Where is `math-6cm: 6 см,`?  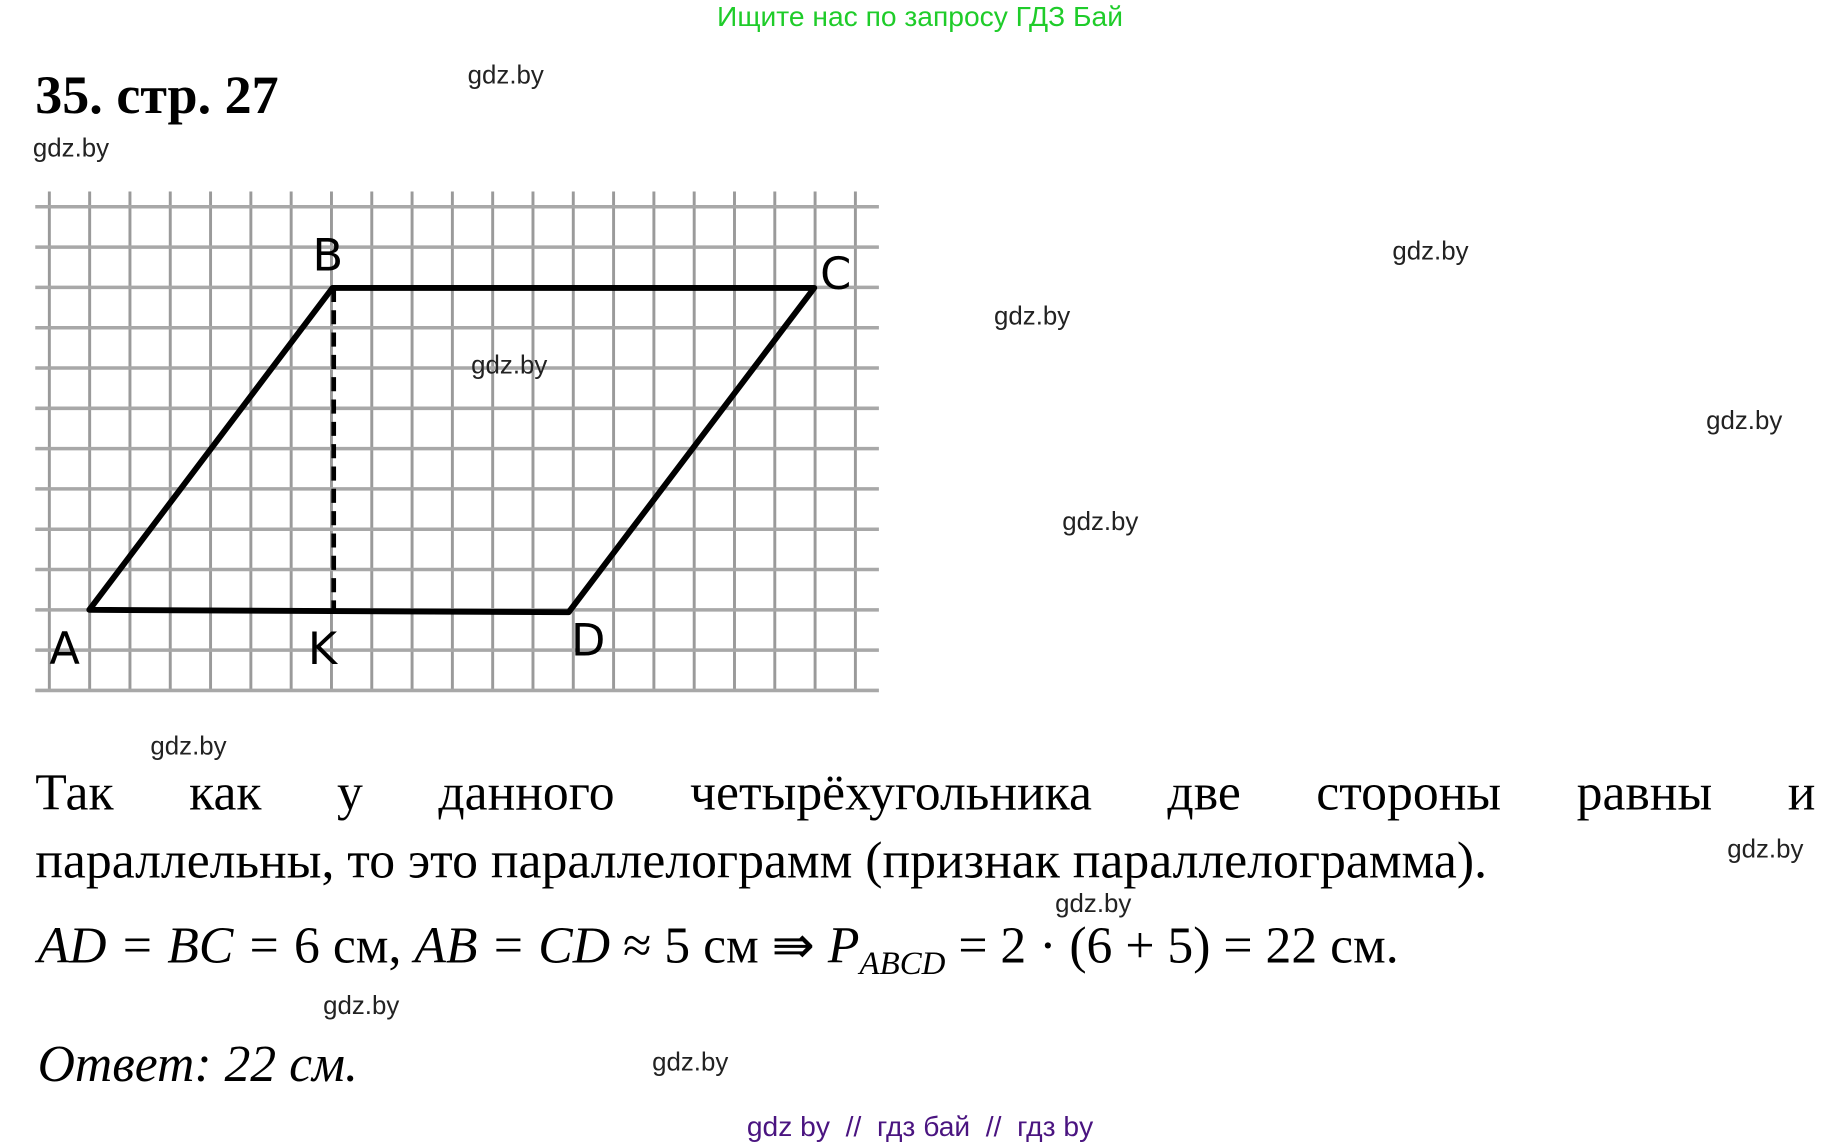 math-6cm: 6 см, is located at coordinates (354, 945).